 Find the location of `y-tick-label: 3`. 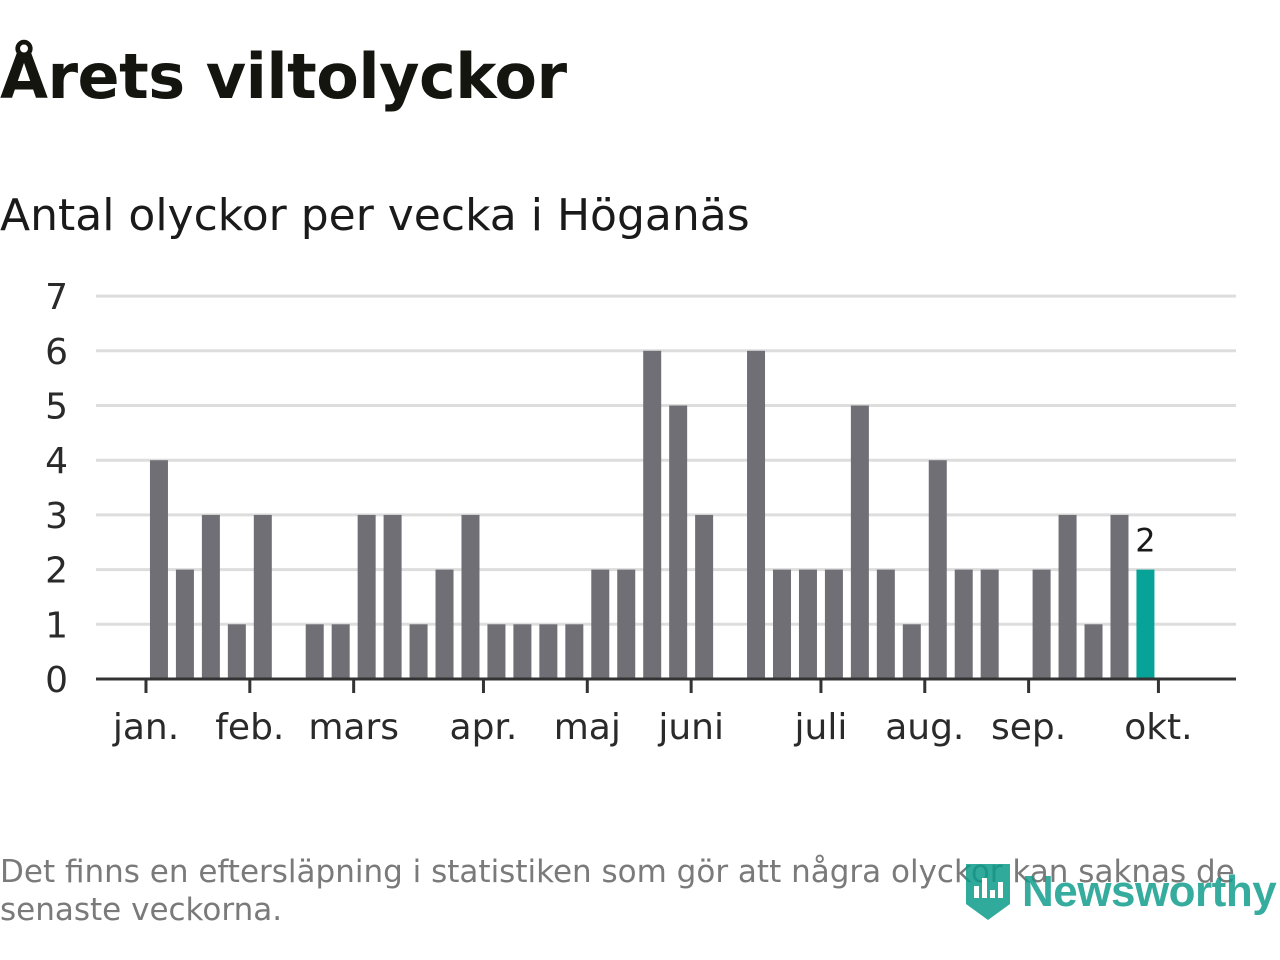

y-tick-label: 3 is located at coordinates (56, 516).